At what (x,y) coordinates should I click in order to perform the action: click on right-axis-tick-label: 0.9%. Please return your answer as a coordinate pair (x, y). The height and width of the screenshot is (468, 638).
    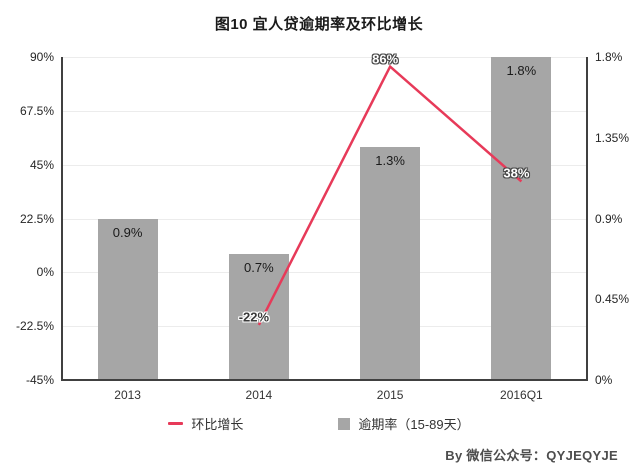
    Looking at the image, I should click on (609, 218).